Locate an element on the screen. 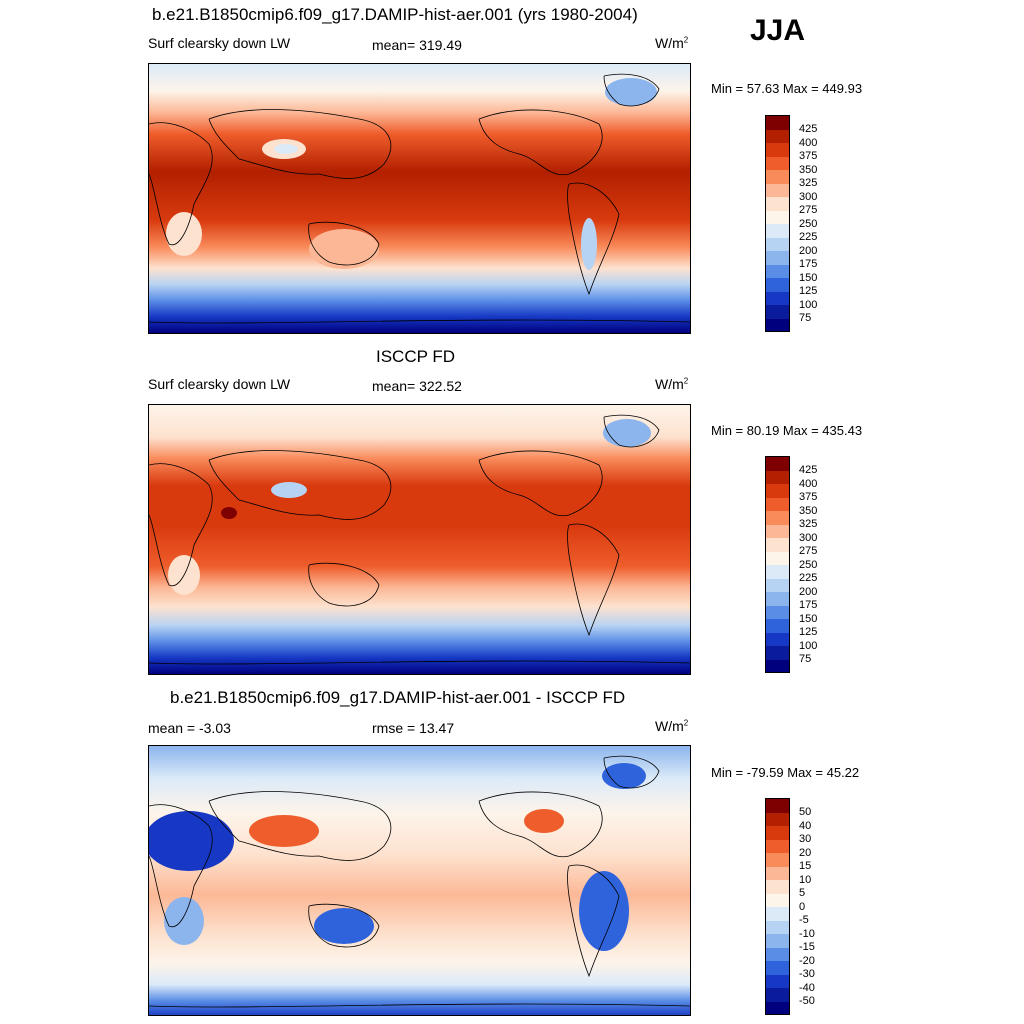  panel3-colorbar-label: -50 is located at coordinates (807, 1001).